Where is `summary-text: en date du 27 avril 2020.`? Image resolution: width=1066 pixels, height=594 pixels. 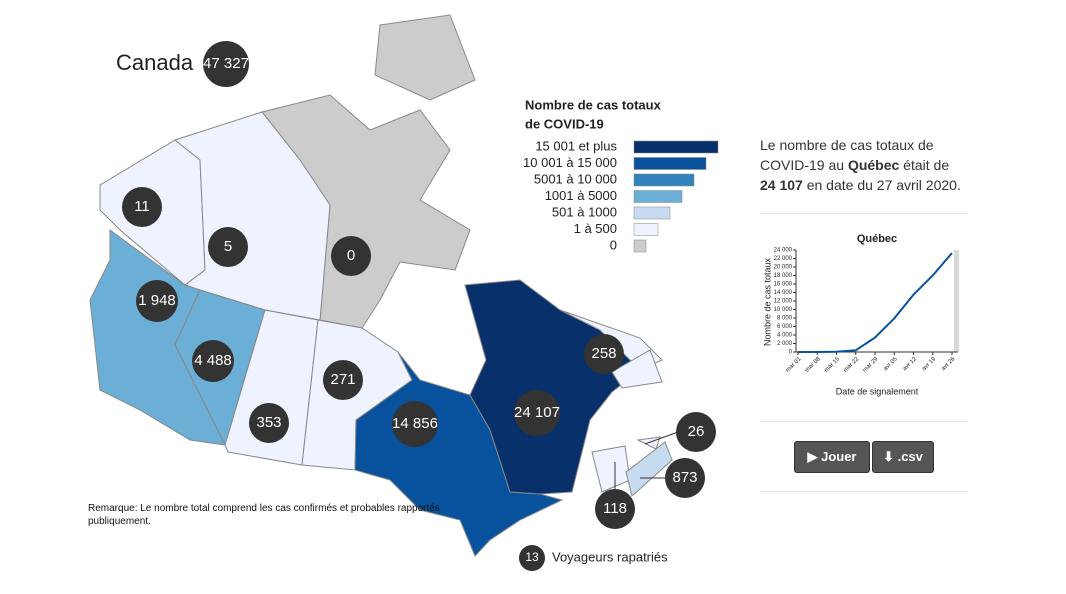 summary-text: en date du 27 avril 2020. is located at coordinates (881, 185).